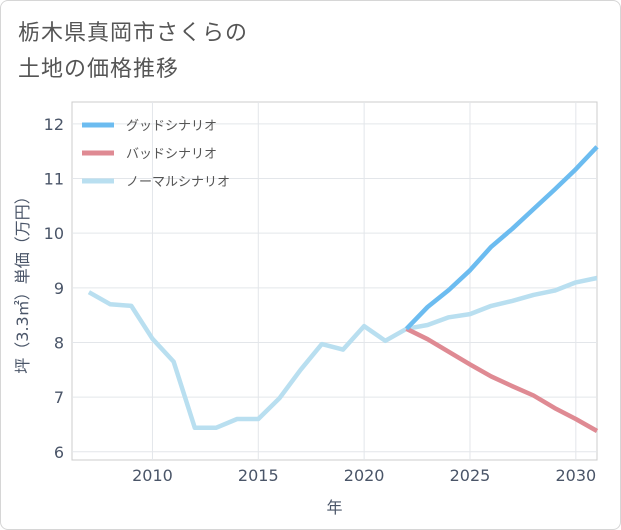  Describe the element at coordinates (171, 154) in the screenshot. I see `legend-label: バッドシナリオ` at that location.